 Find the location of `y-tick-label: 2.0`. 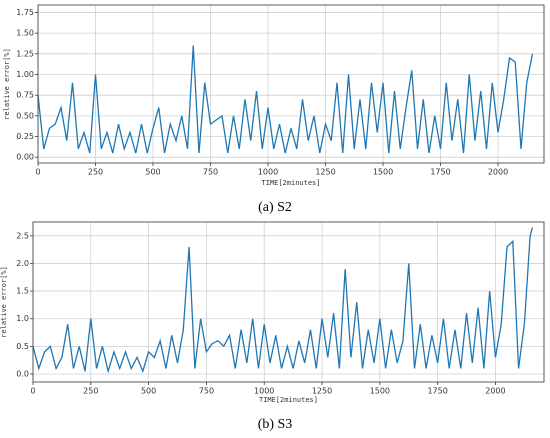

y-tick-label: 2.0 is located at coordinates (22, 263).